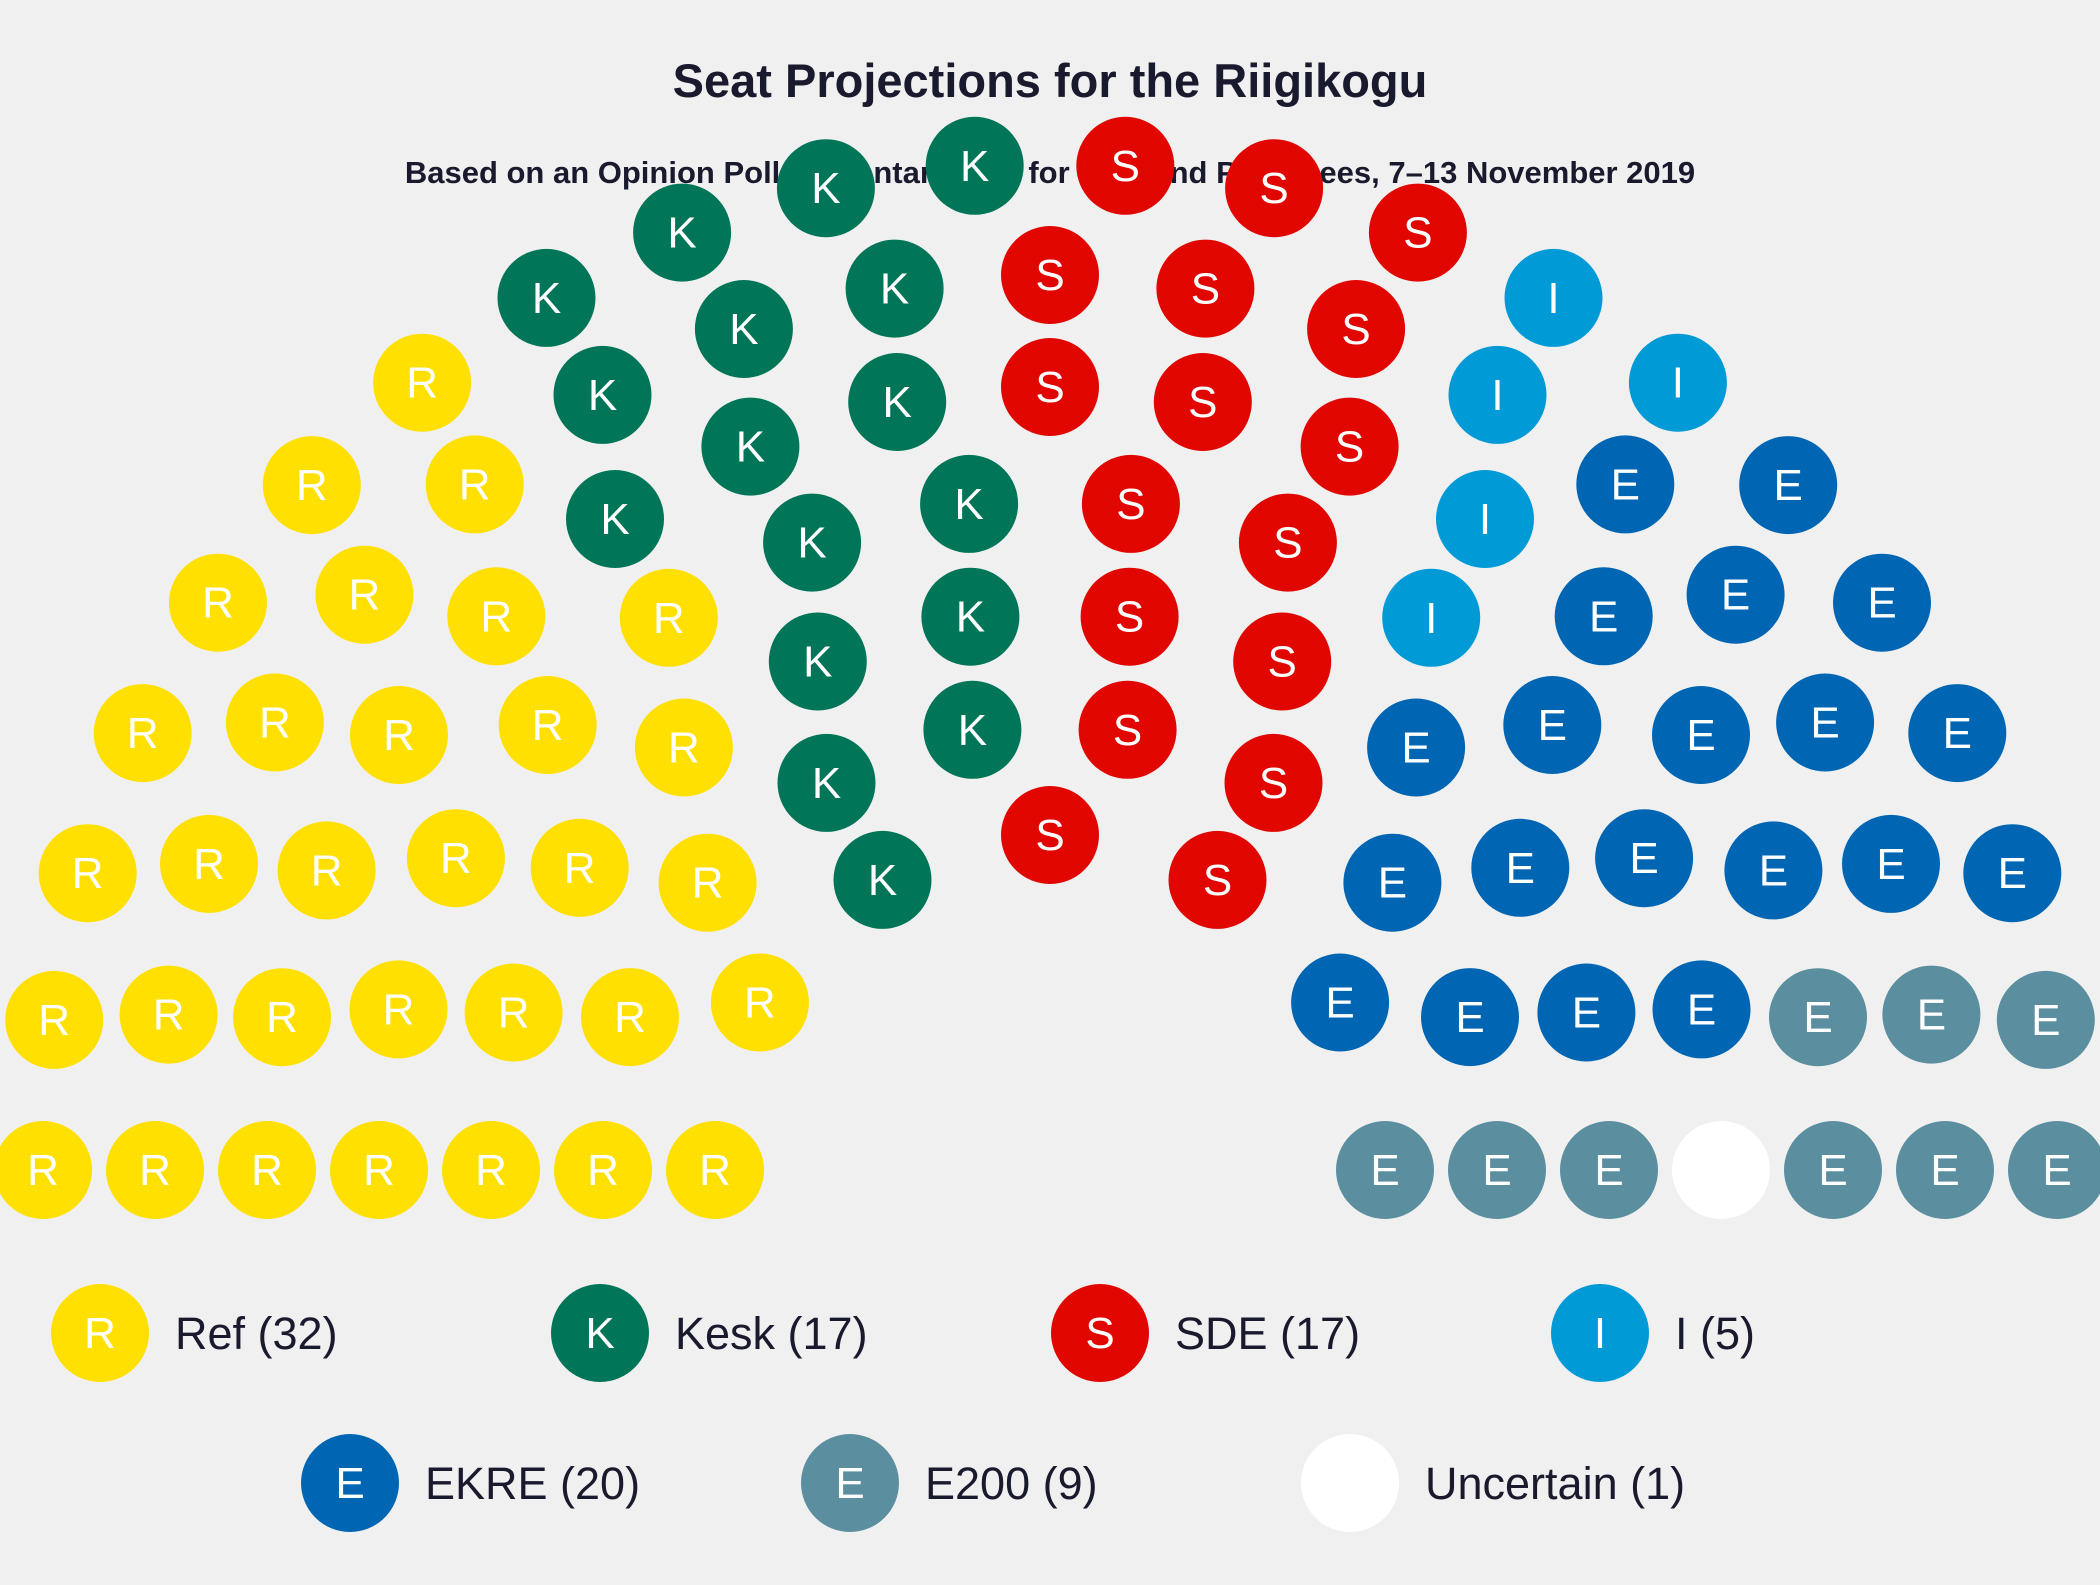 Image resolution: width=2100 pixels, height=1585 pixels. Describe the element at coordinates (100, 1333) in the screenshot. I see `legend-swatch-ref` at that location.